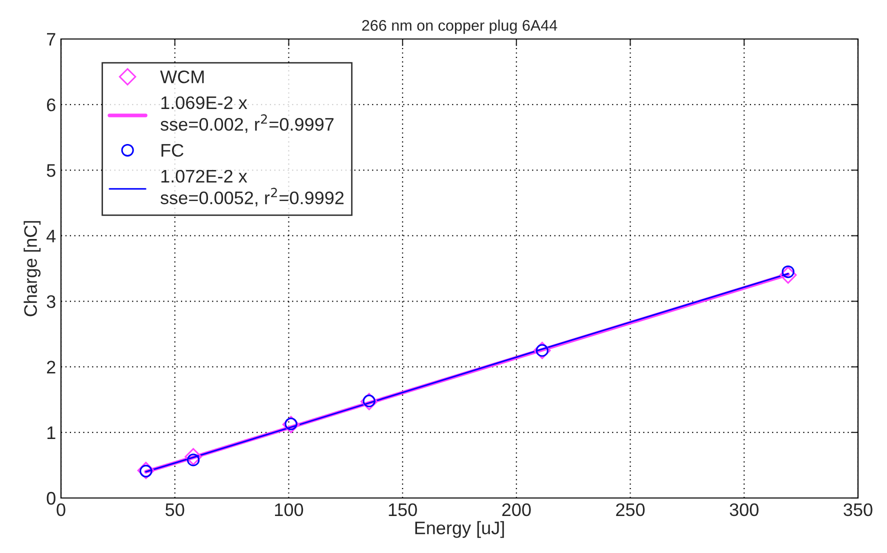 The height and width of the screenshot is (553, 887). What do you see at coordinates (61, 509) in the screenshot?
I see `x-tick-label: 0` at bounding box center [61, 509].